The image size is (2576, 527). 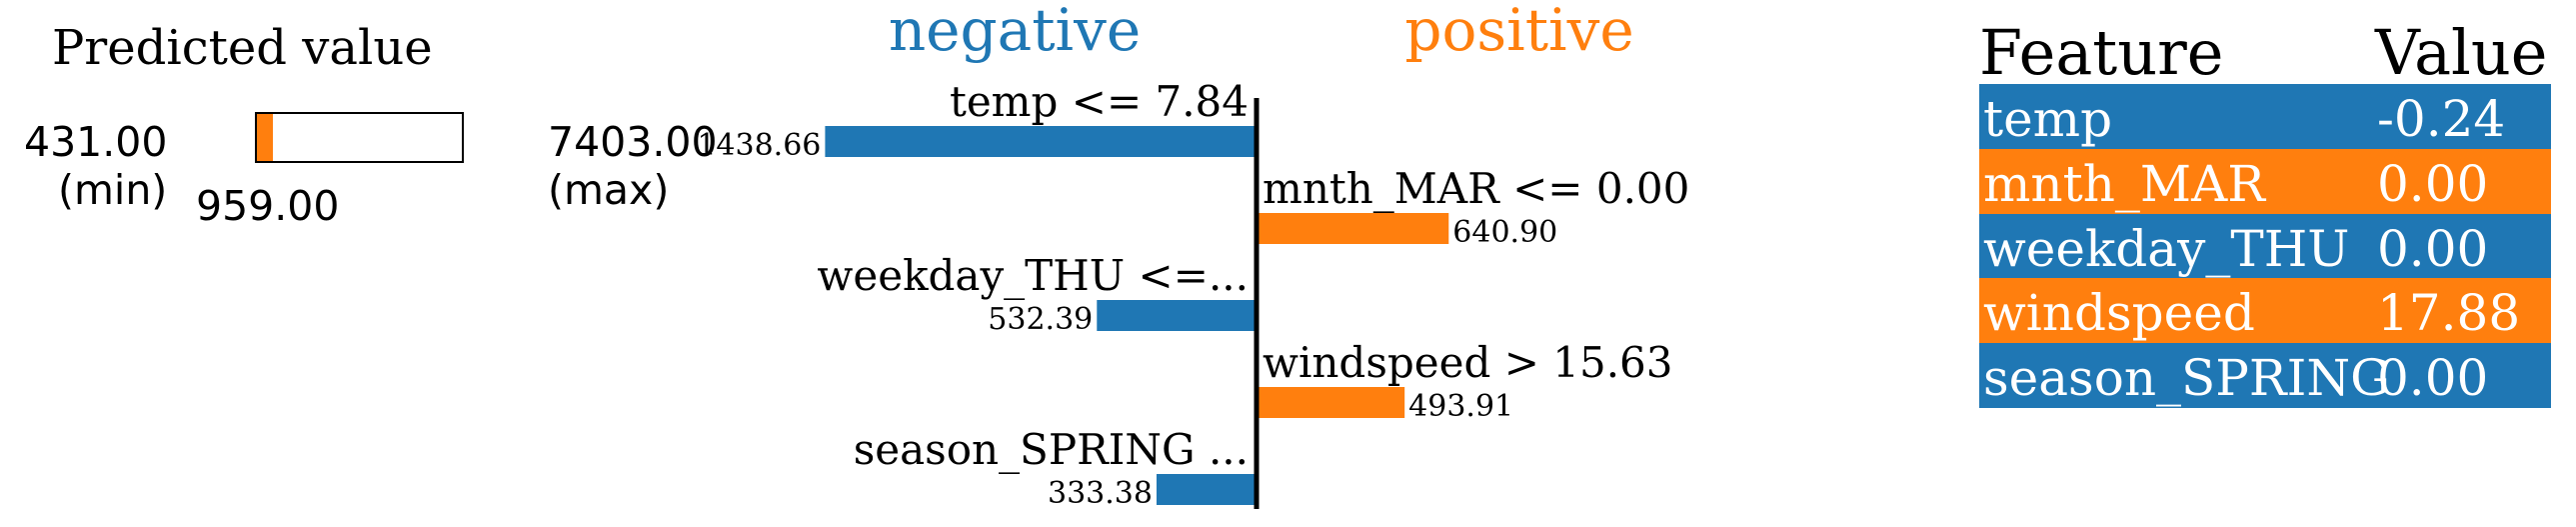 I want to click on bar-category-label: windspeed > 15.63, so click(x=1467, y=362).